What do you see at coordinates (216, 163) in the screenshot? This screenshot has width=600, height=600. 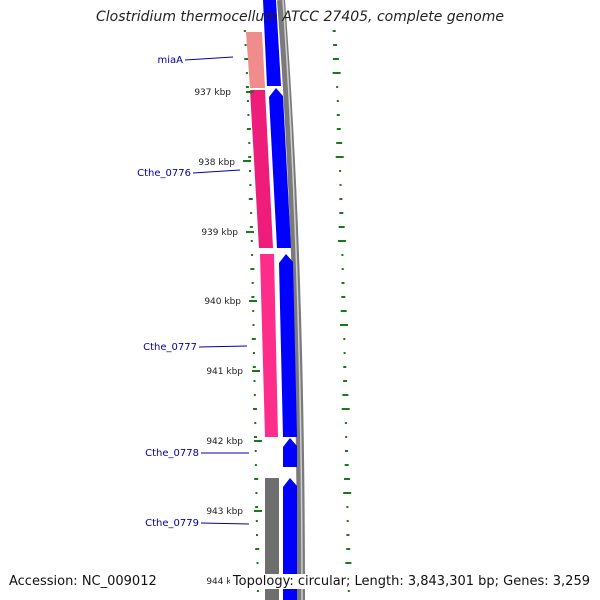 I see `scale-tick-label: 938 kbp` at bounding box center [216, 163].